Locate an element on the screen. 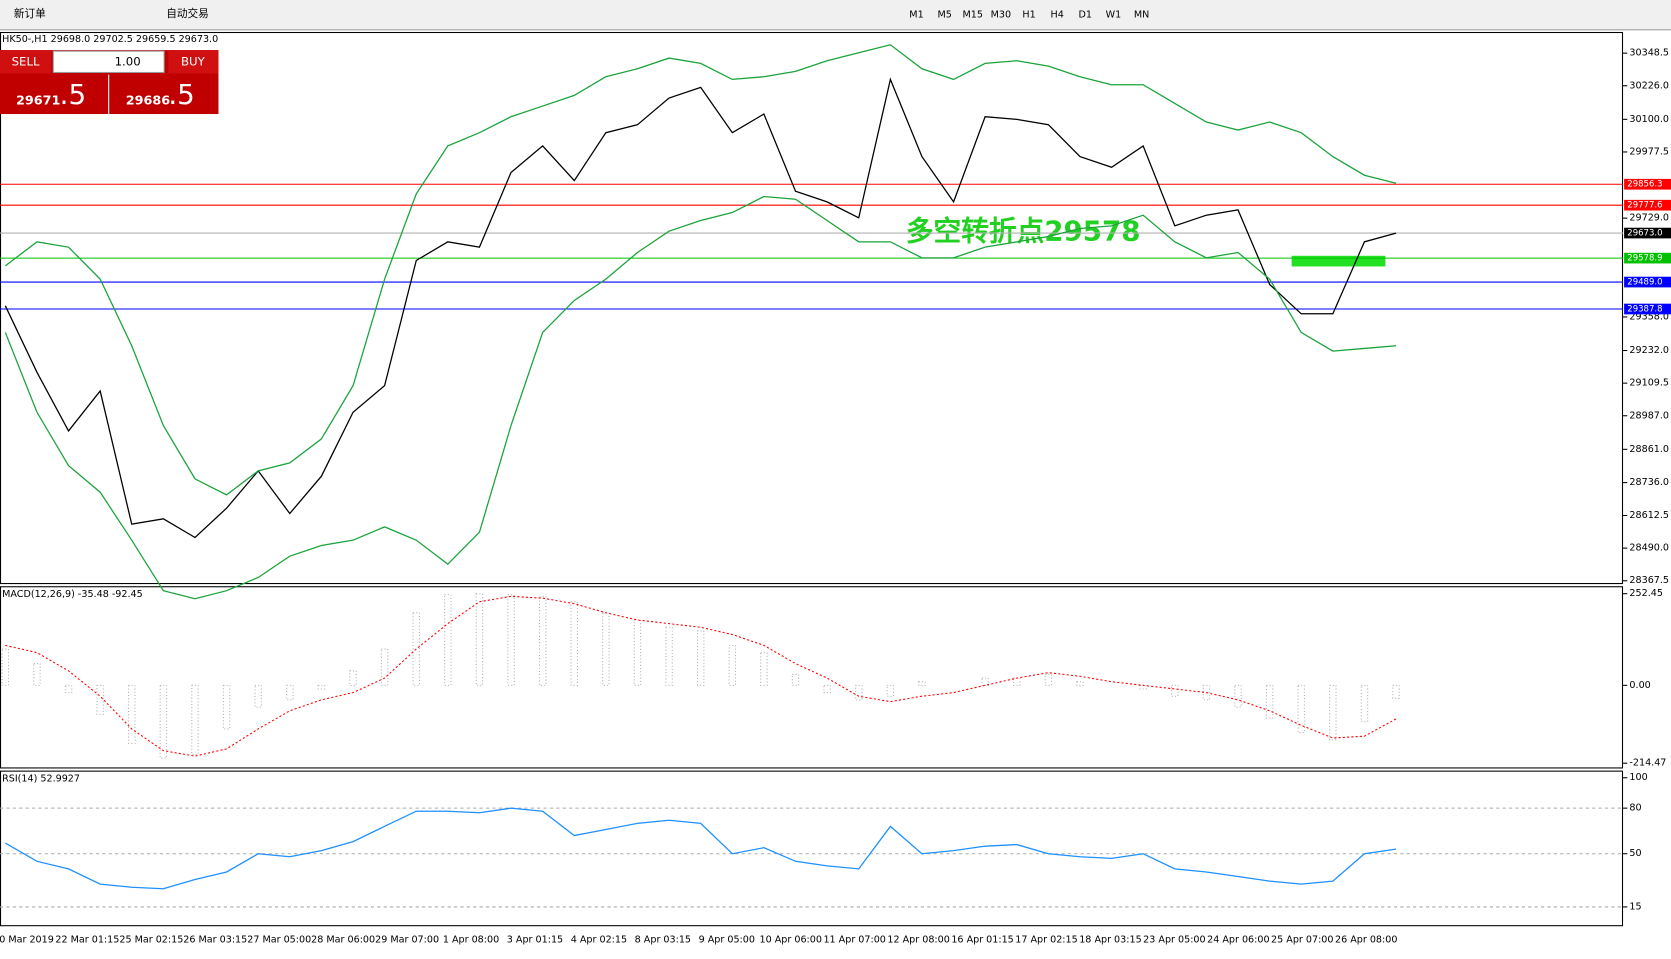  timeframe-button: D1 is located at coordinates (1085, 14).